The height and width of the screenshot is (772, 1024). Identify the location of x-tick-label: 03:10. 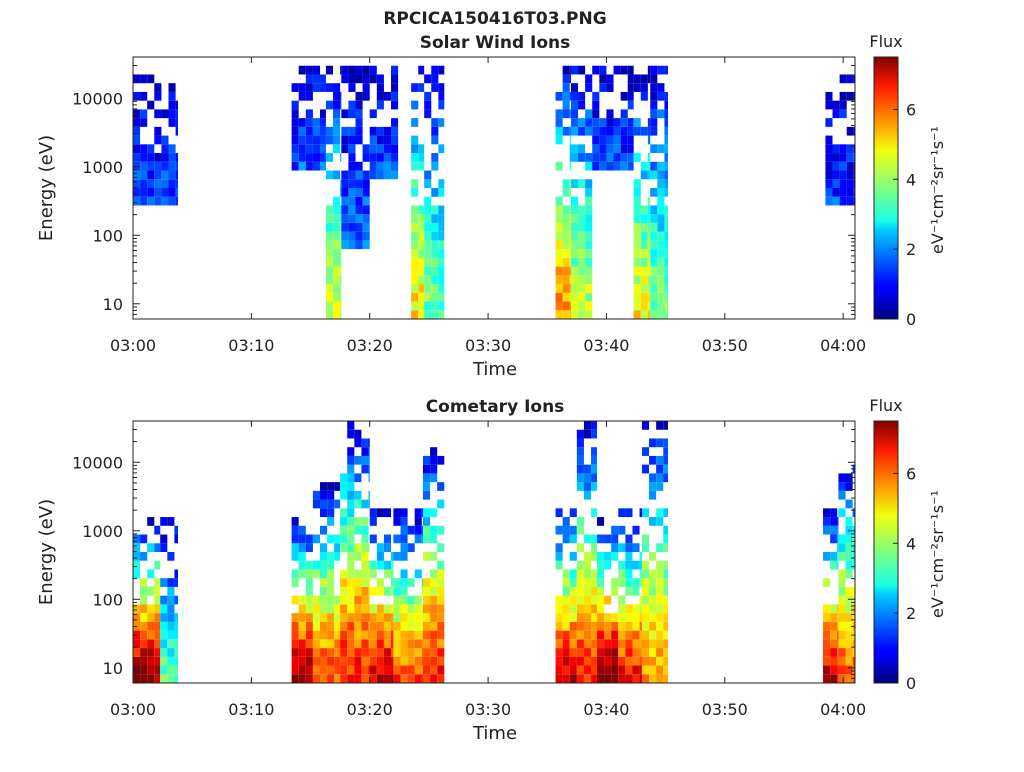
(251, 709).